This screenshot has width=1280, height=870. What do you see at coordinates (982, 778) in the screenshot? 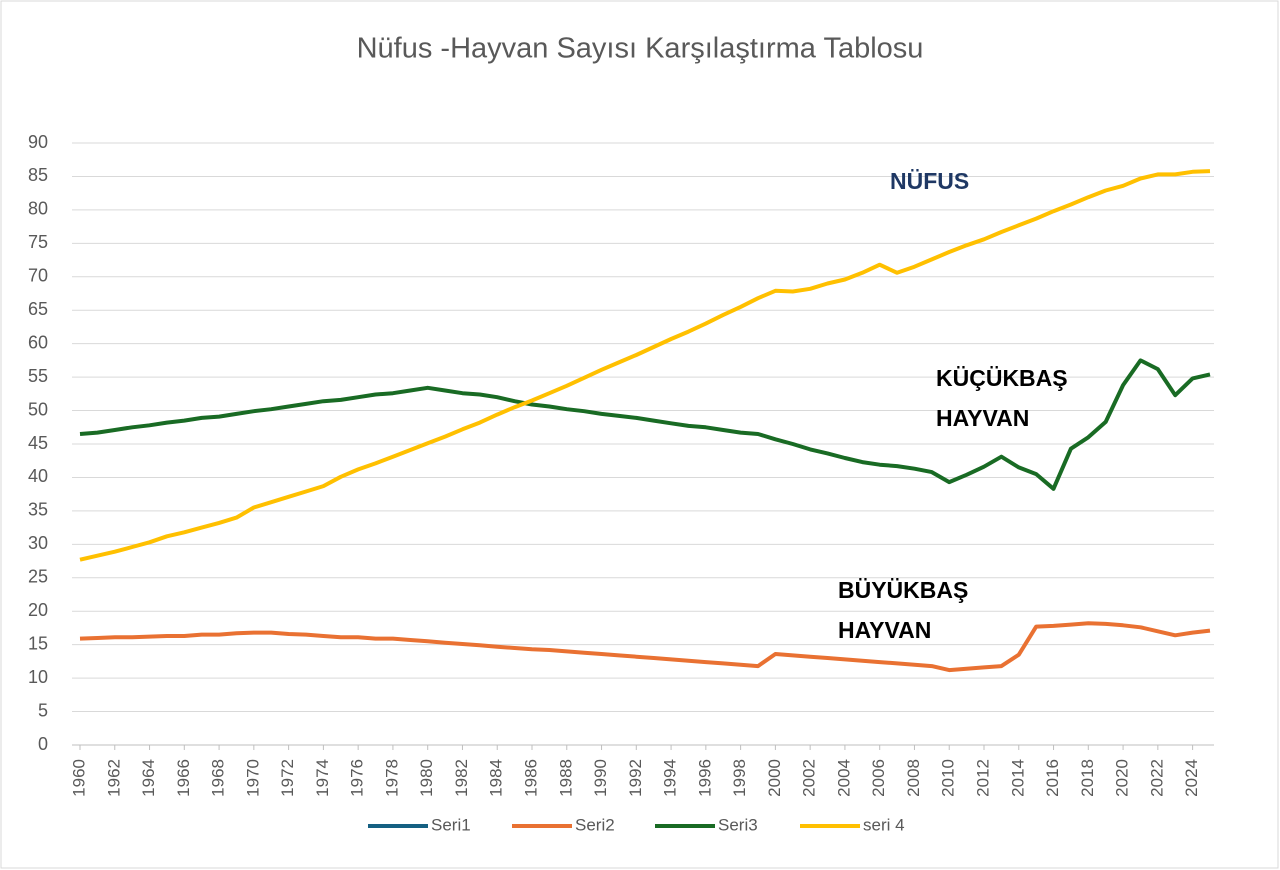
I see `x-tick-label: 2012` at bounding box center [982, 778].